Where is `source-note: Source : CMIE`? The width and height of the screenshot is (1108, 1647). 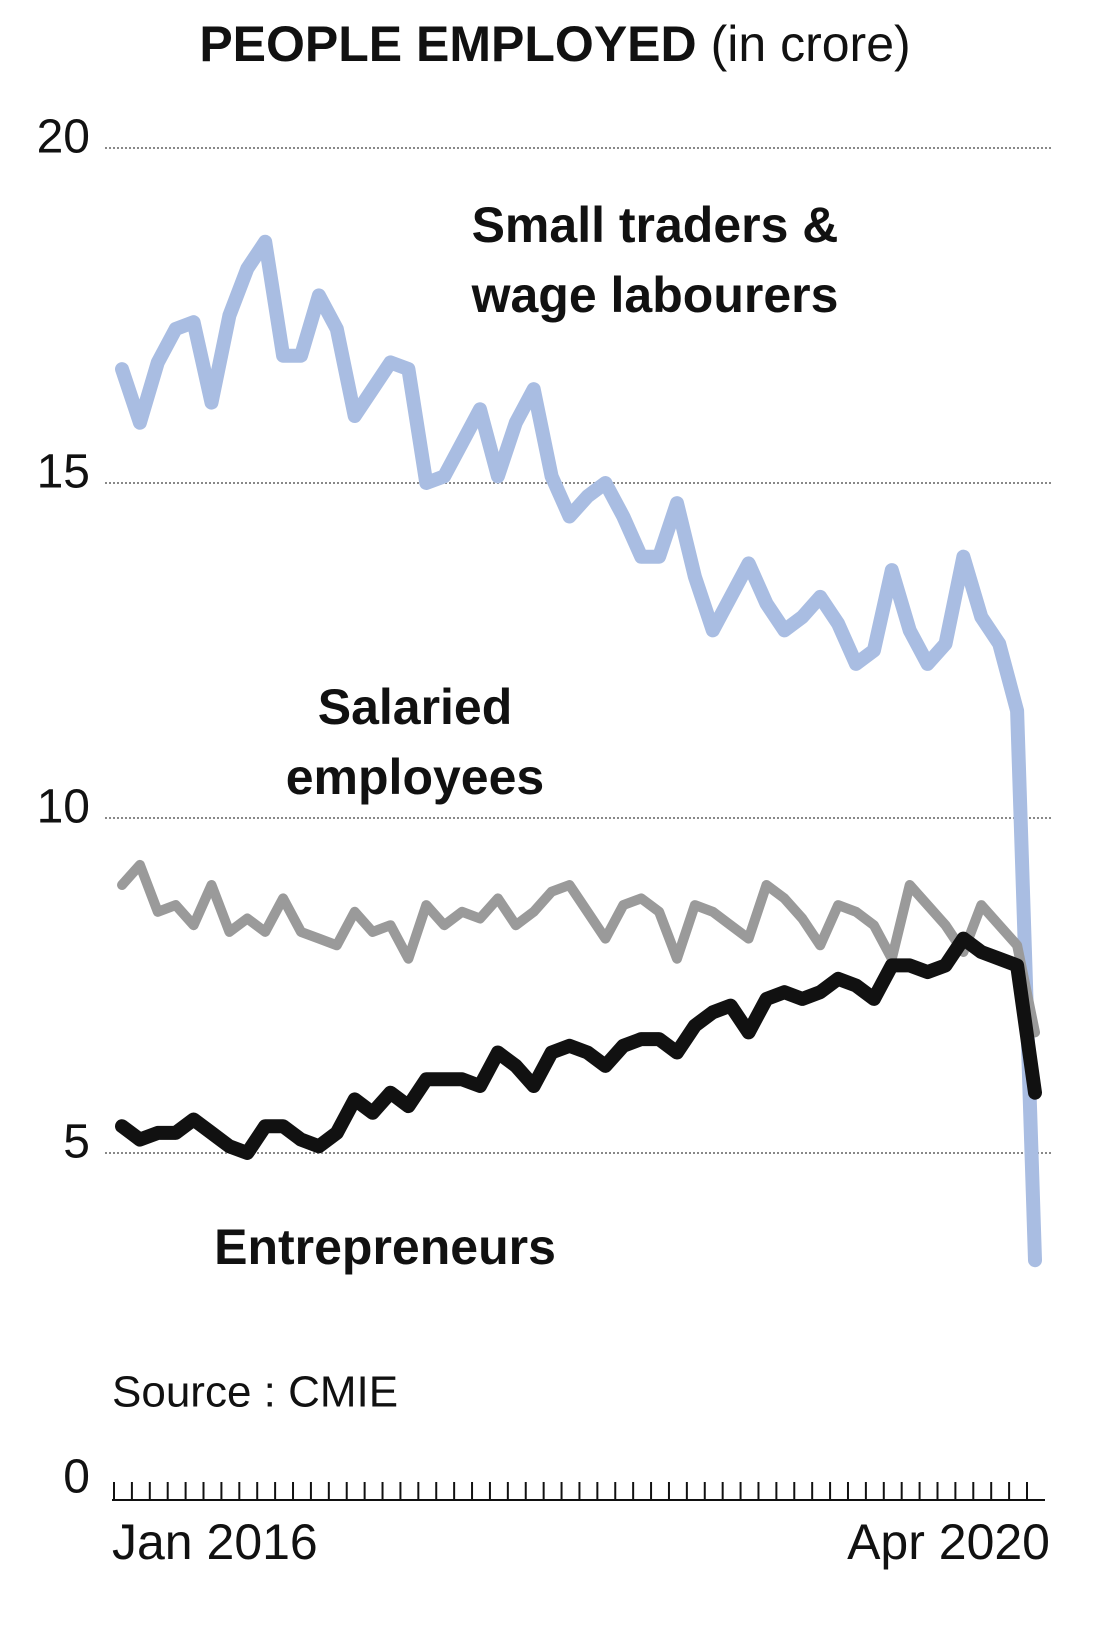 source-note: Source : CMIE is located at coordinates (255, 1392).